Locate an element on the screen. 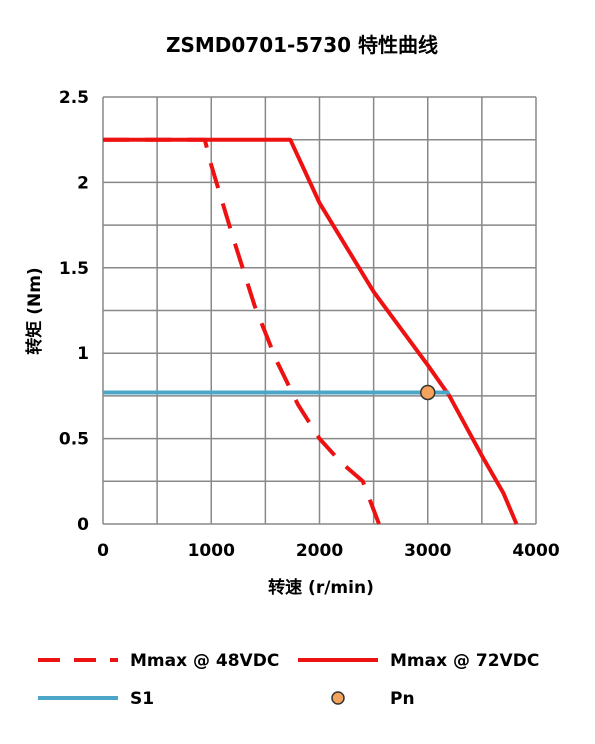  y-tick-label: 0.5 is located at coordinates (74, 440).